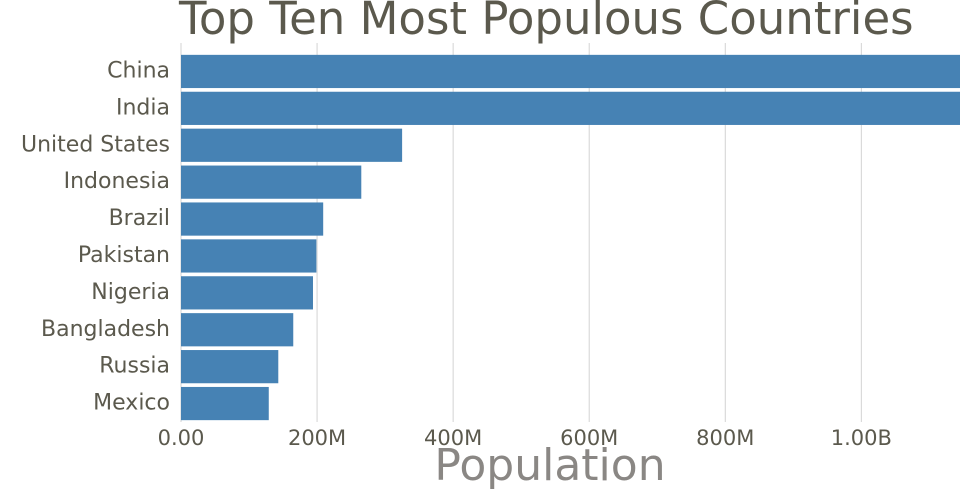 This screenshot has height=500, width=960. Describe the element at coordinates (95, 144) in the screenshot. I see `y-tick-label: United States` at that location.